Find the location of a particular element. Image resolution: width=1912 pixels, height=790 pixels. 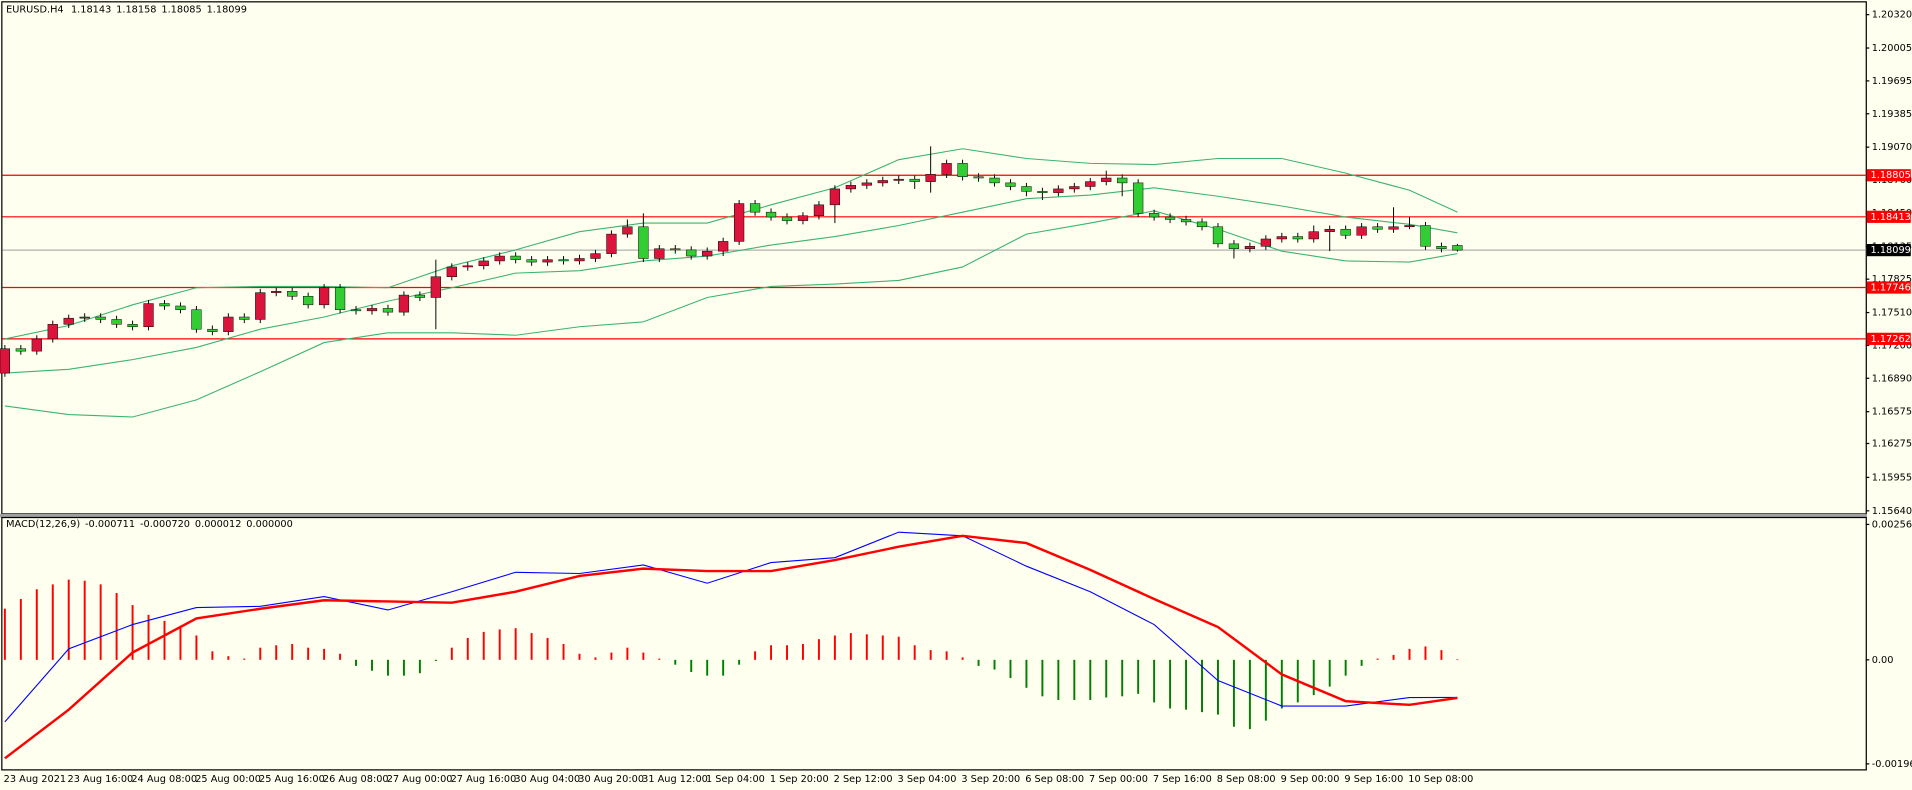

x-tick-label: 9 Sep 00:00 is located at coordinates (1310, 779).